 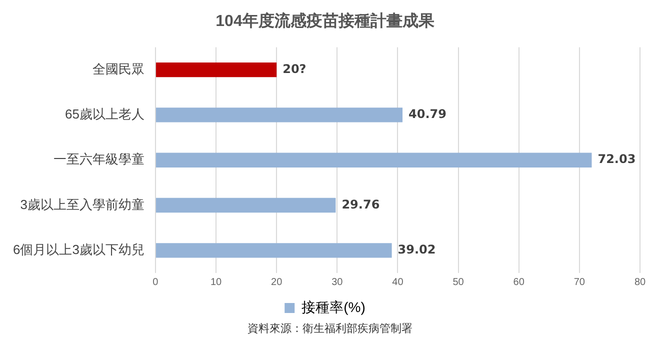 I want to click on y-tick-label: 6個月以上3歲以下幼兒, so click(x=78, y=249).